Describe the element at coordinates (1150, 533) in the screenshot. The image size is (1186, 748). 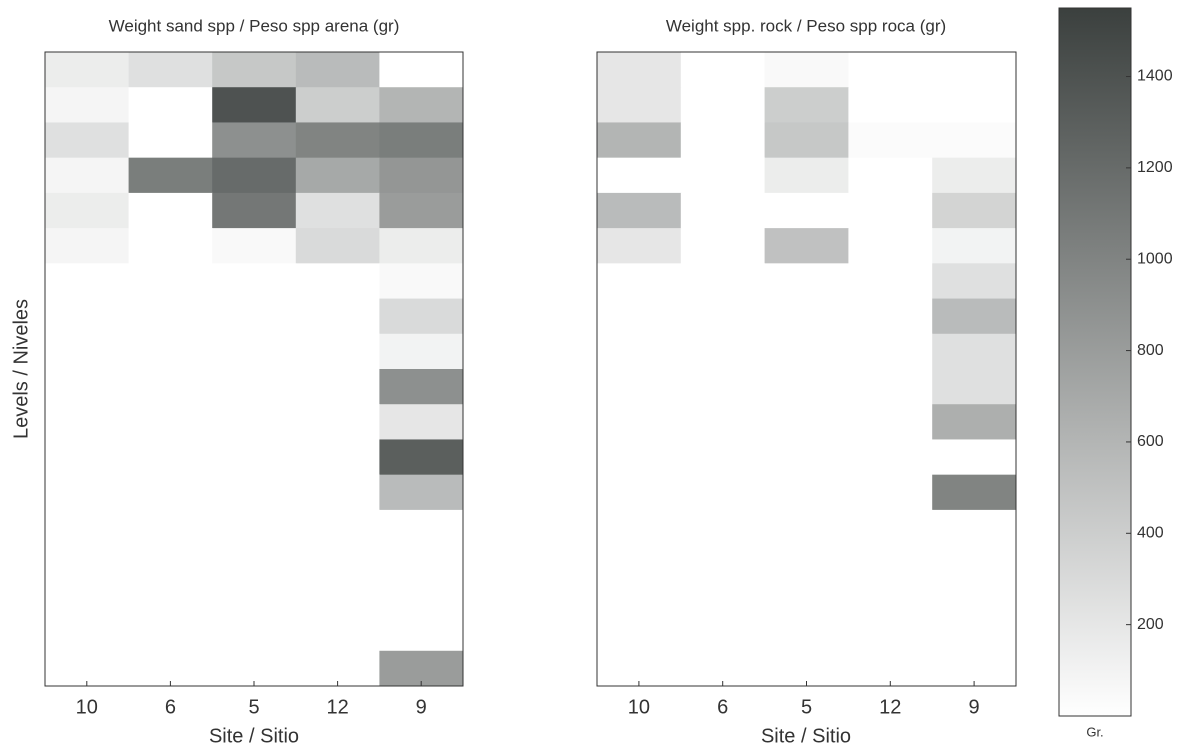
I see `colorbar-tick-label: 400` at that location.